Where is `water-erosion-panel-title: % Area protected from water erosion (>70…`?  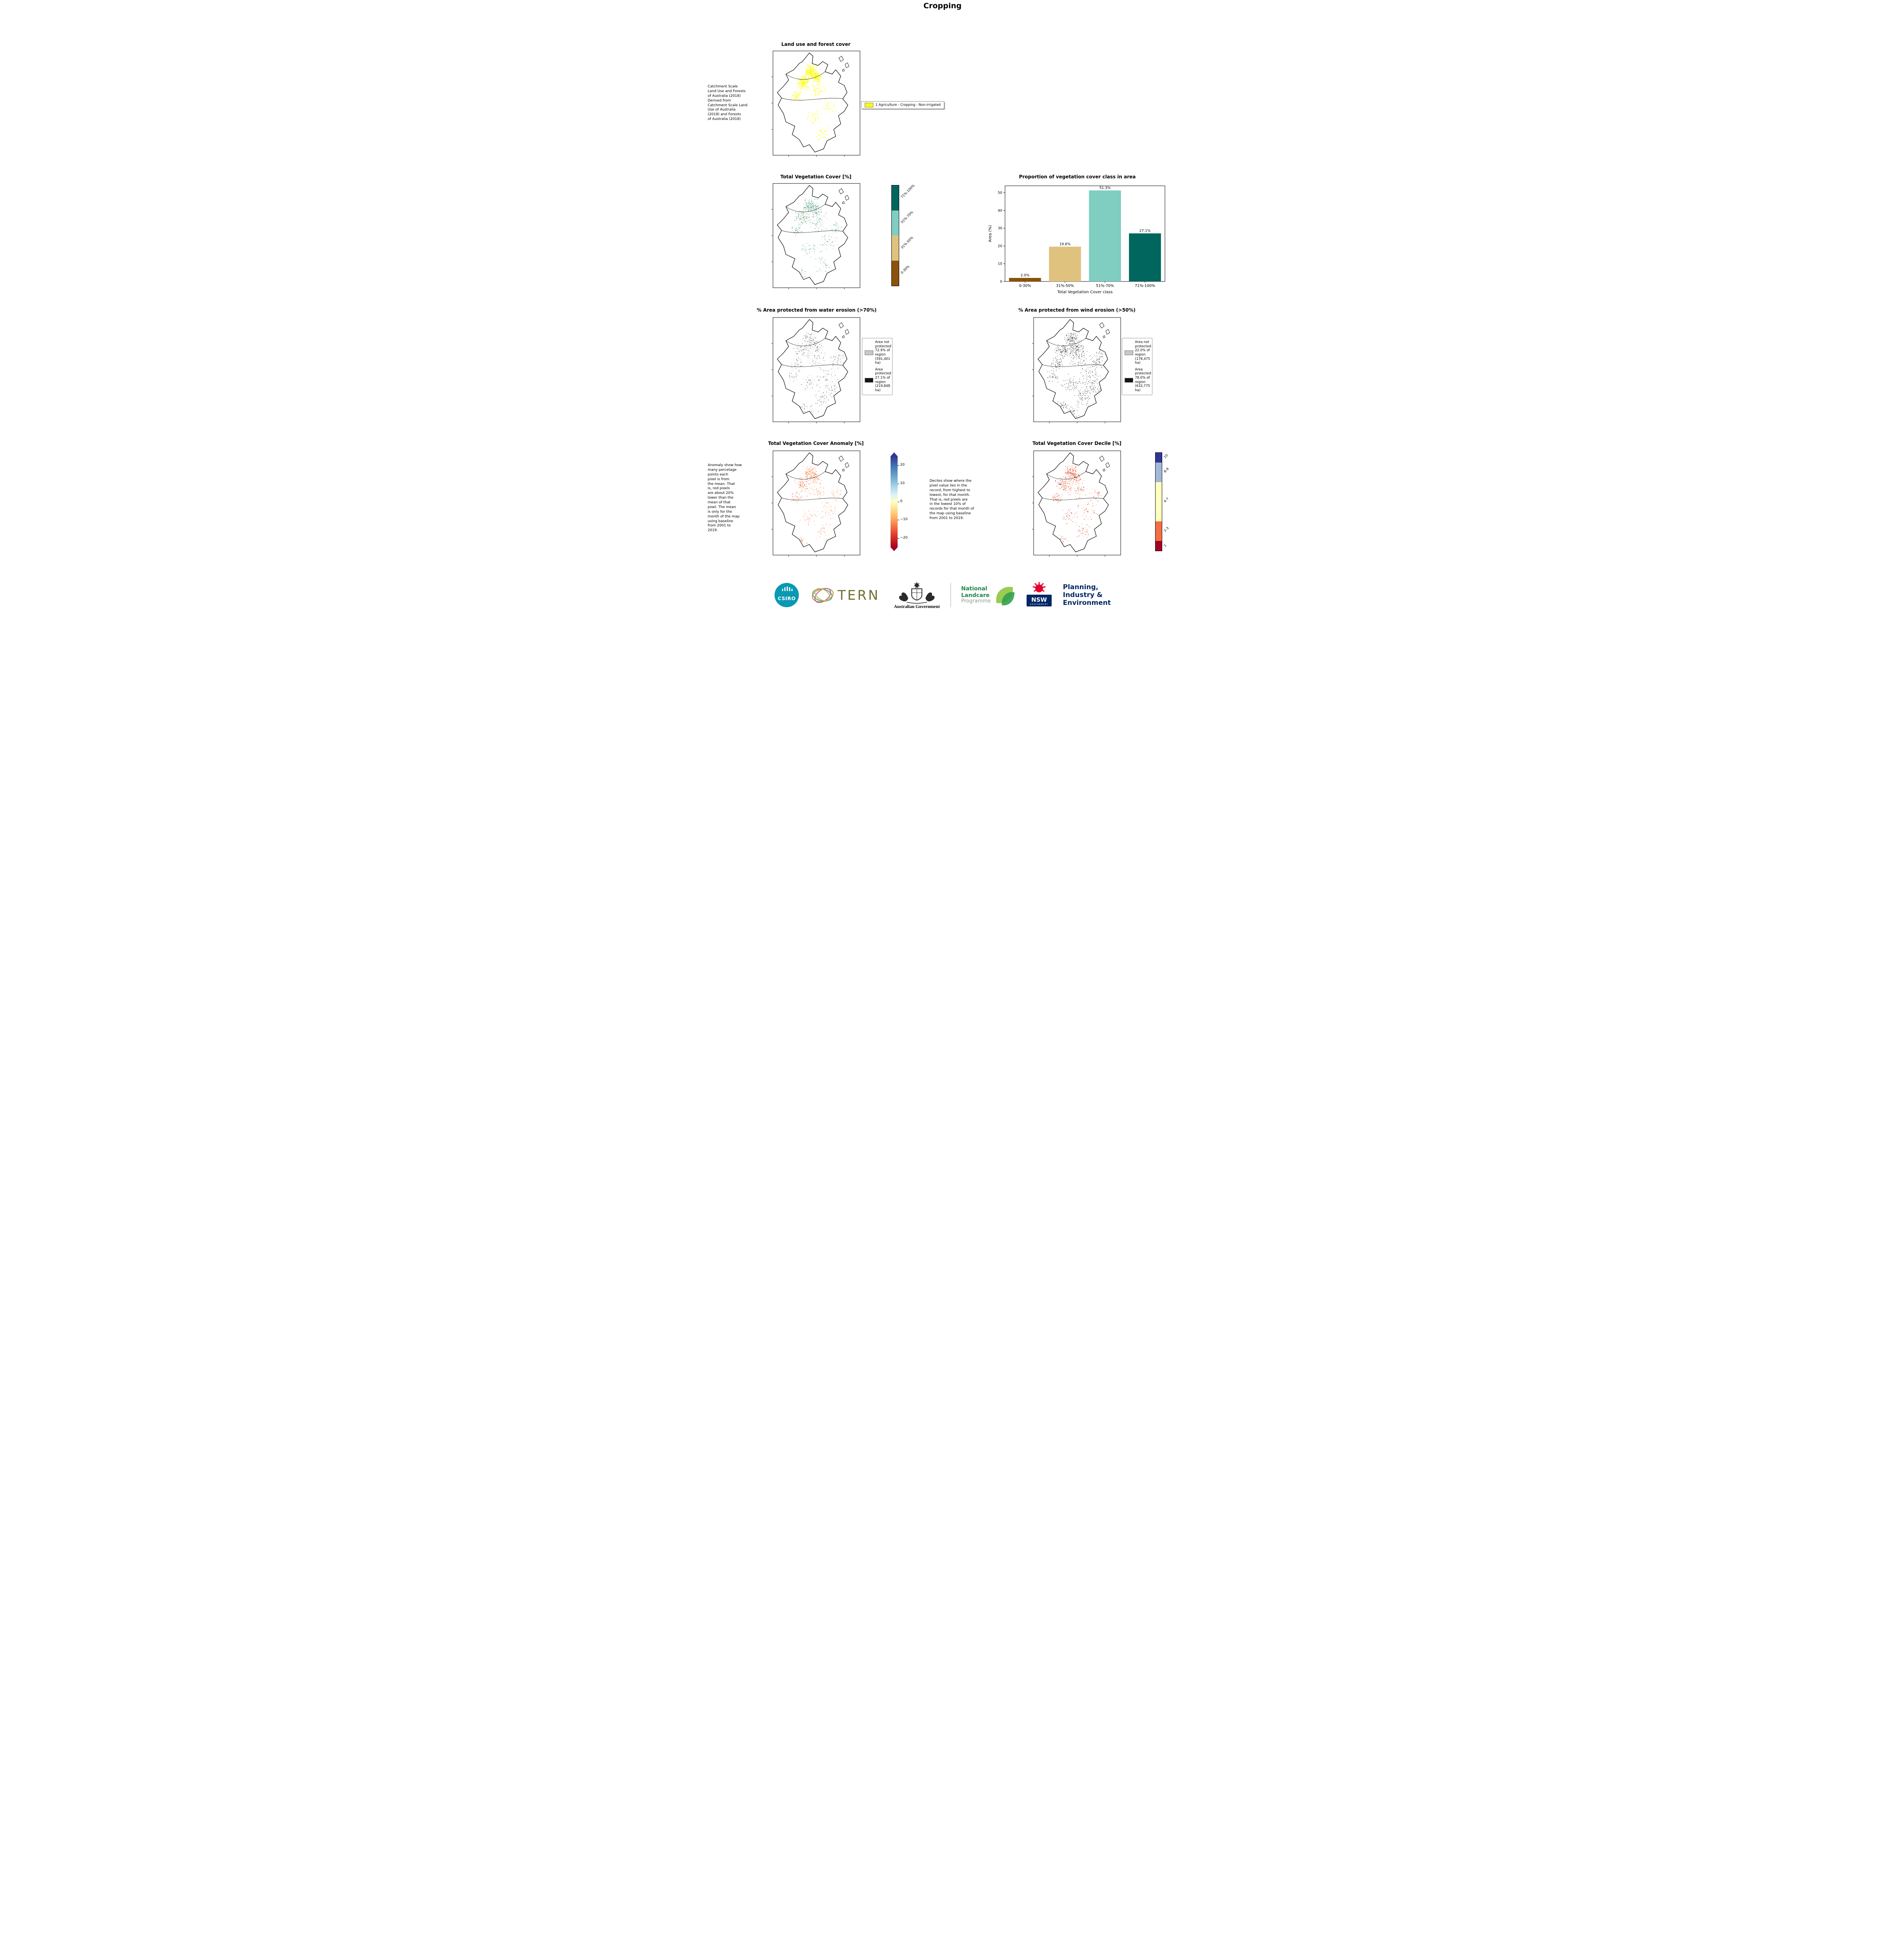
water-erosion-panel-title: % Area protected from water erosion (>70… is located at coordinates (817, 310).